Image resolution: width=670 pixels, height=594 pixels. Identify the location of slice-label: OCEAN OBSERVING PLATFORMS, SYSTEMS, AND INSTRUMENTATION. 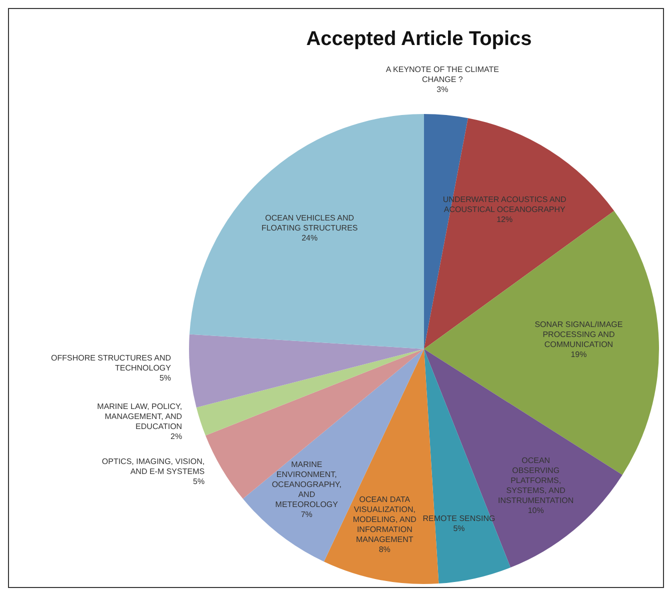
(536, 481).